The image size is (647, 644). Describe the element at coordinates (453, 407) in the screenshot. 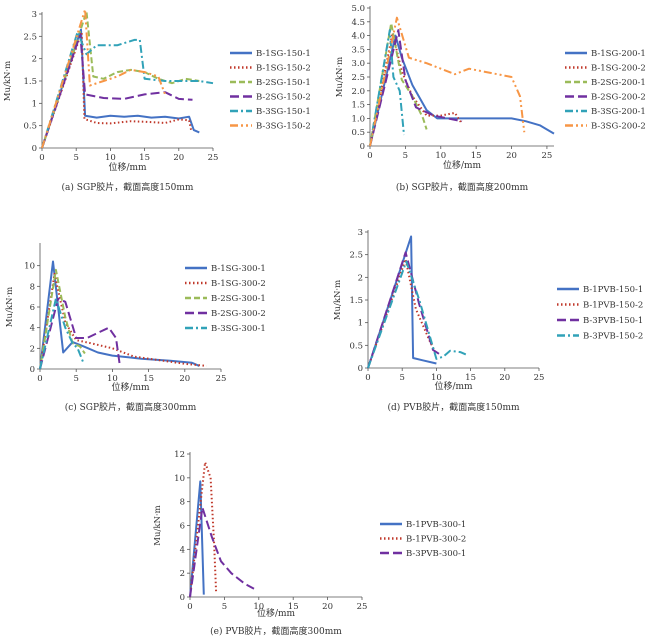

I see `chart-caption: (d) PVB胶片，截面高度150mm` at that location.